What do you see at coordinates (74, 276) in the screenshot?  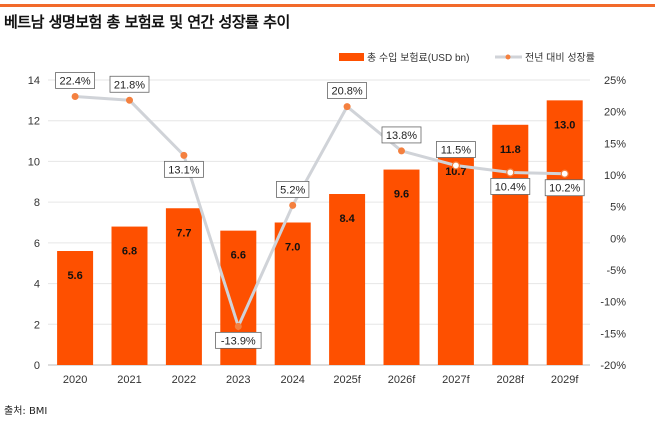 I see `bar-data-label: 5.6` at bounding box center [74, 276].